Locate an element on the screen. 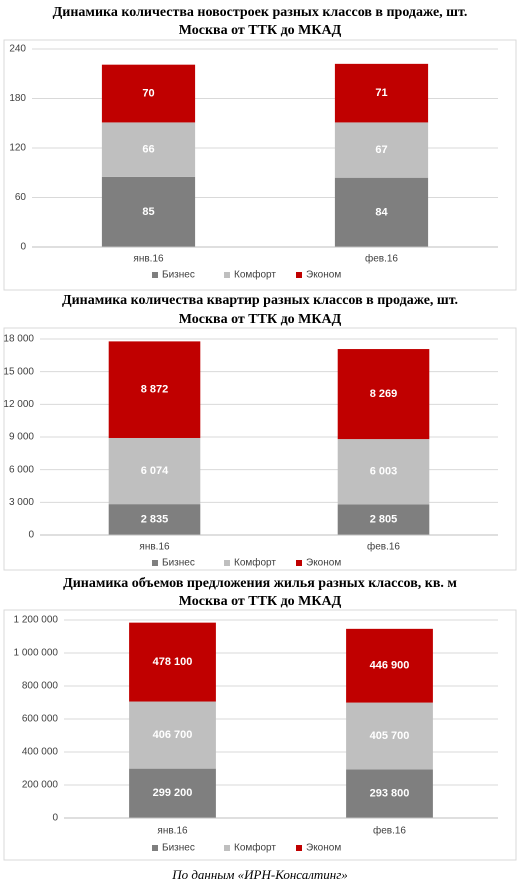 This screenshot has height=886, width=520. value-label: 478 100 is located at coordinates (173, 662).